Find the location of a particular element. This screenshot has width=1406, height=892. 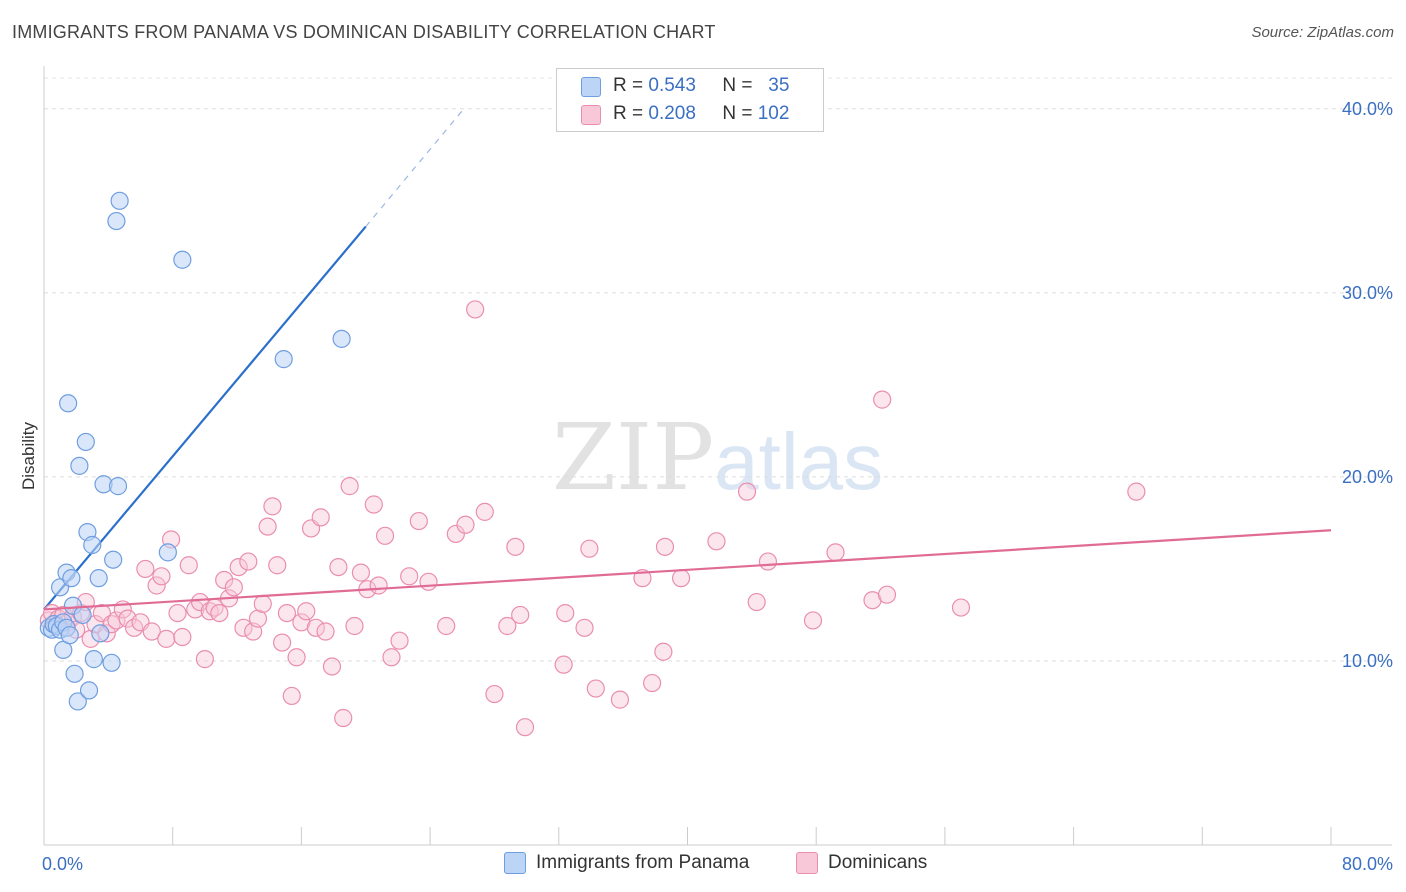

watermark: ZIPatlas is located at coordinates (717, 457).